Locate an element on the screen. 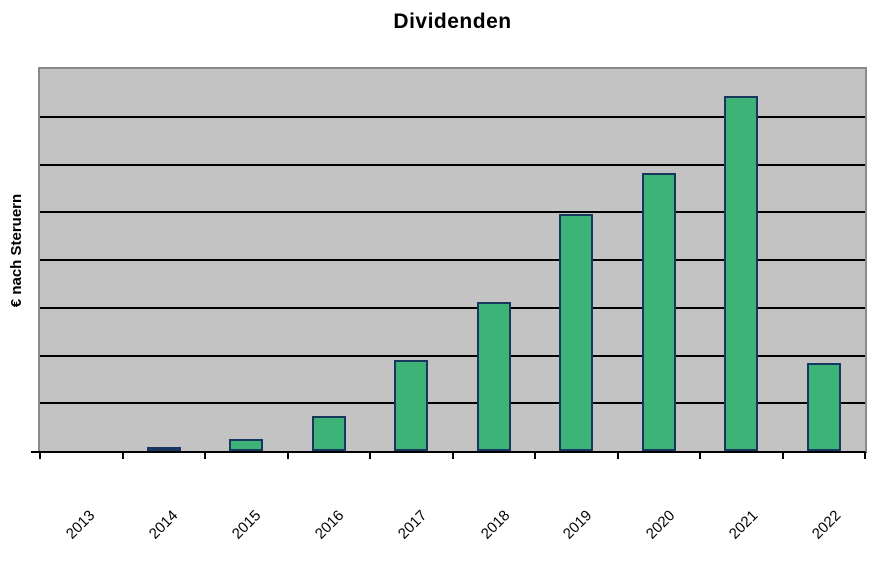 This screenshot has width=875, height=576. bar-2022 is located at coordinates (823, 407).